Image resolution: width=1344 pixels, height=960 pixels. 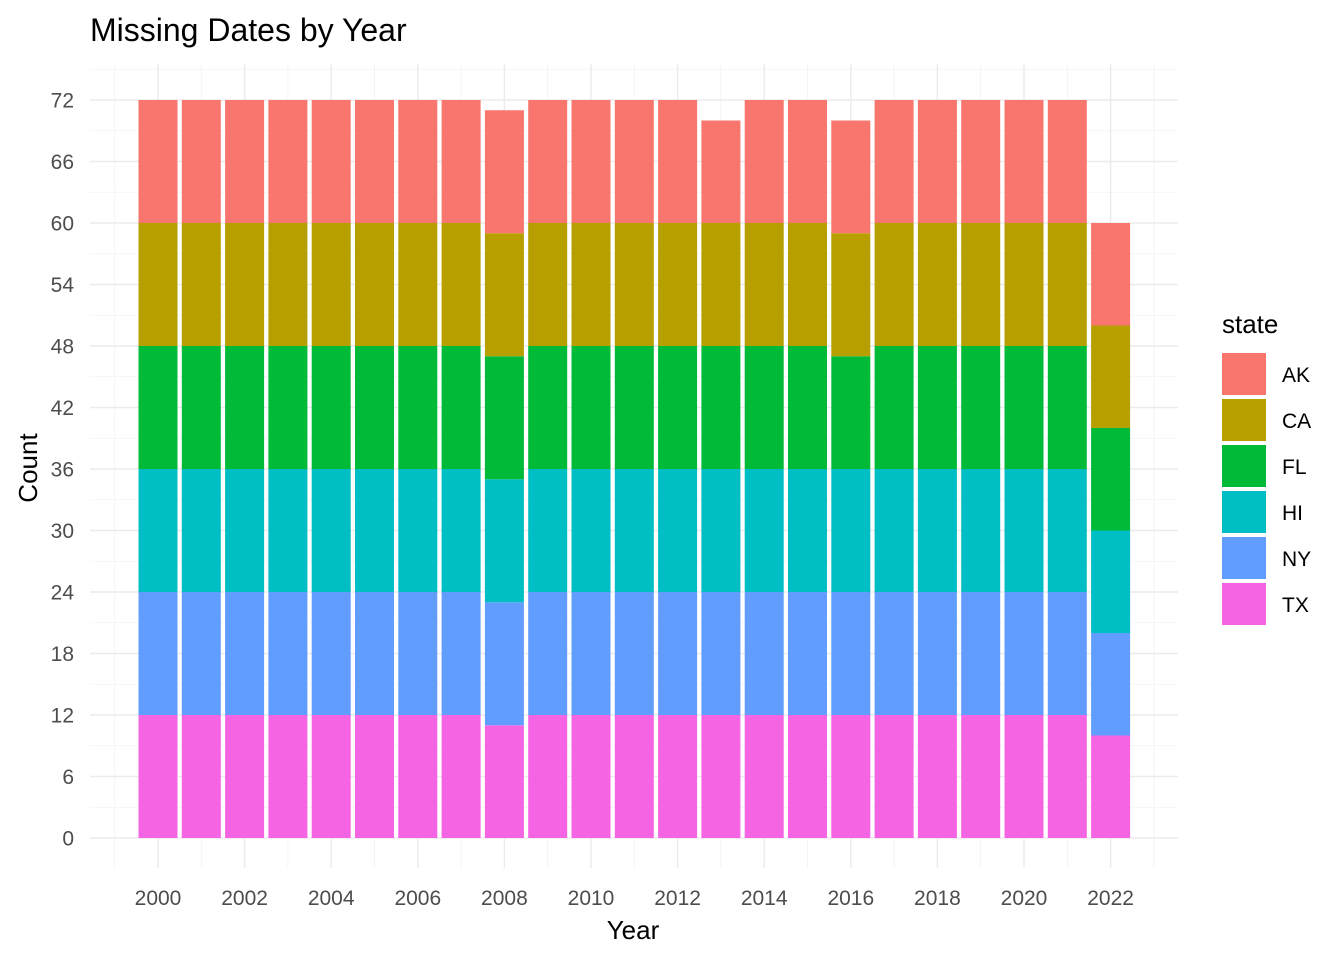 What do you see at coordinates (1295, 605) in the screenshot?
I see `legend-label-tx: TX` at bounding box center [1295, 605].